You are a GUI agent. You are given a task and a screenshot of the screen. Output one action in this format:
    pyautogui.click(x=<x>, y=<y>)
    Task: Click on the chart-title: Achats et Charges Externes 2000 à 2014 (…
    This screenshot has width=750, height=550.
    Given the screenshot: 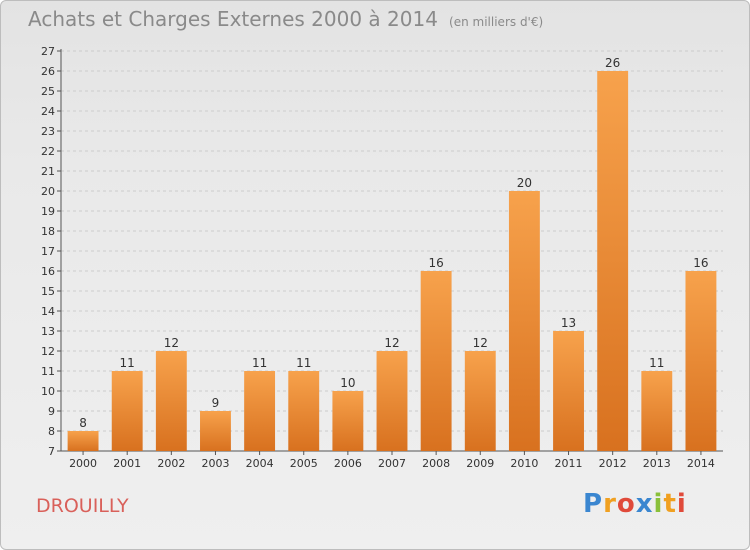 What is the action you would take?
    pyautogui.click(x=285, y=19)
    